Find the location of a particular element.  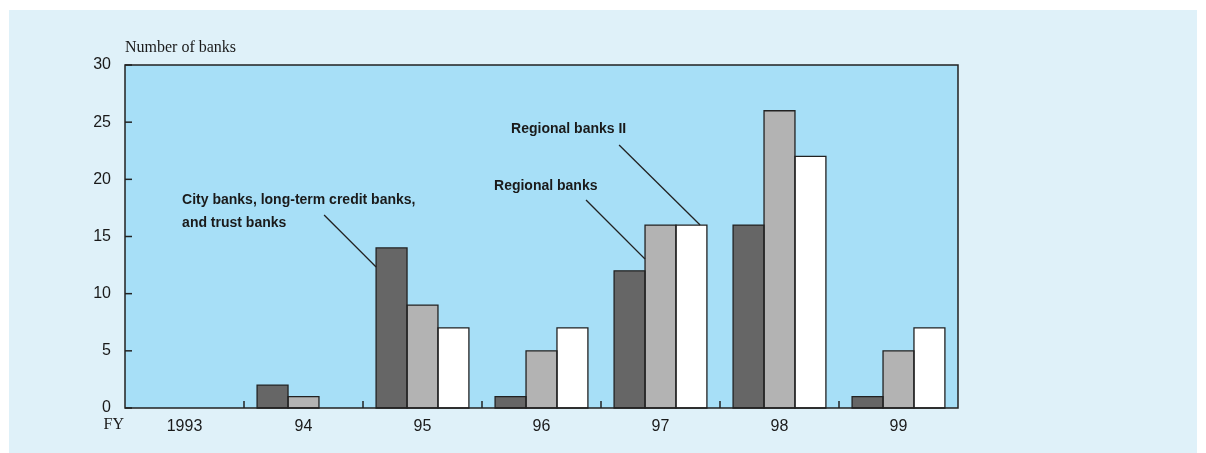

text: Regional banks II is located at coordinates (569, 127).